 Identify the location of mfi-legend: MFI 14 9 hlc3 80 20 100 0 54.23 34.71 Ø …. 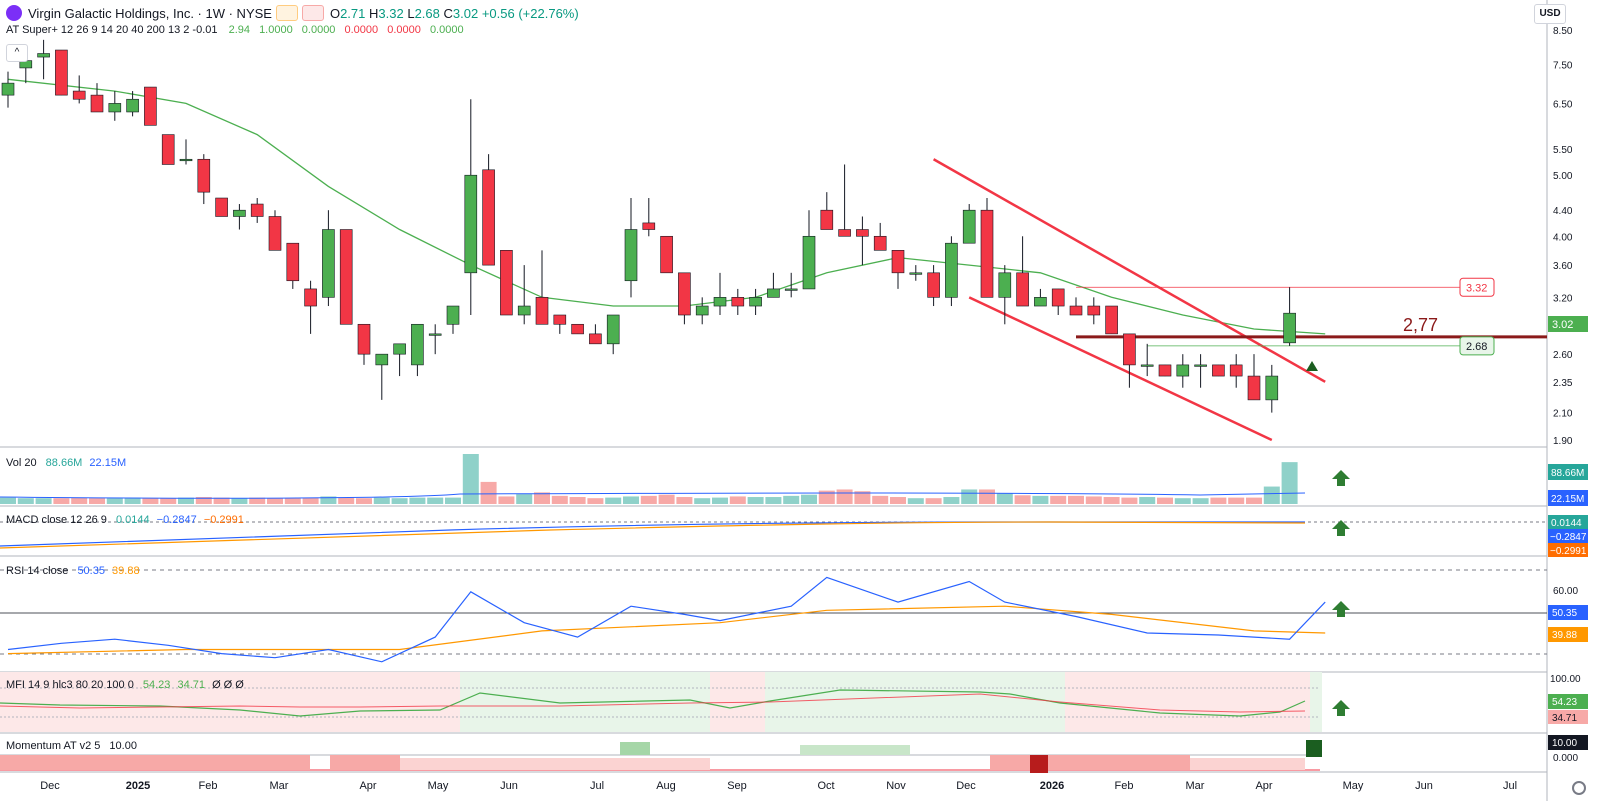
(125, 685).